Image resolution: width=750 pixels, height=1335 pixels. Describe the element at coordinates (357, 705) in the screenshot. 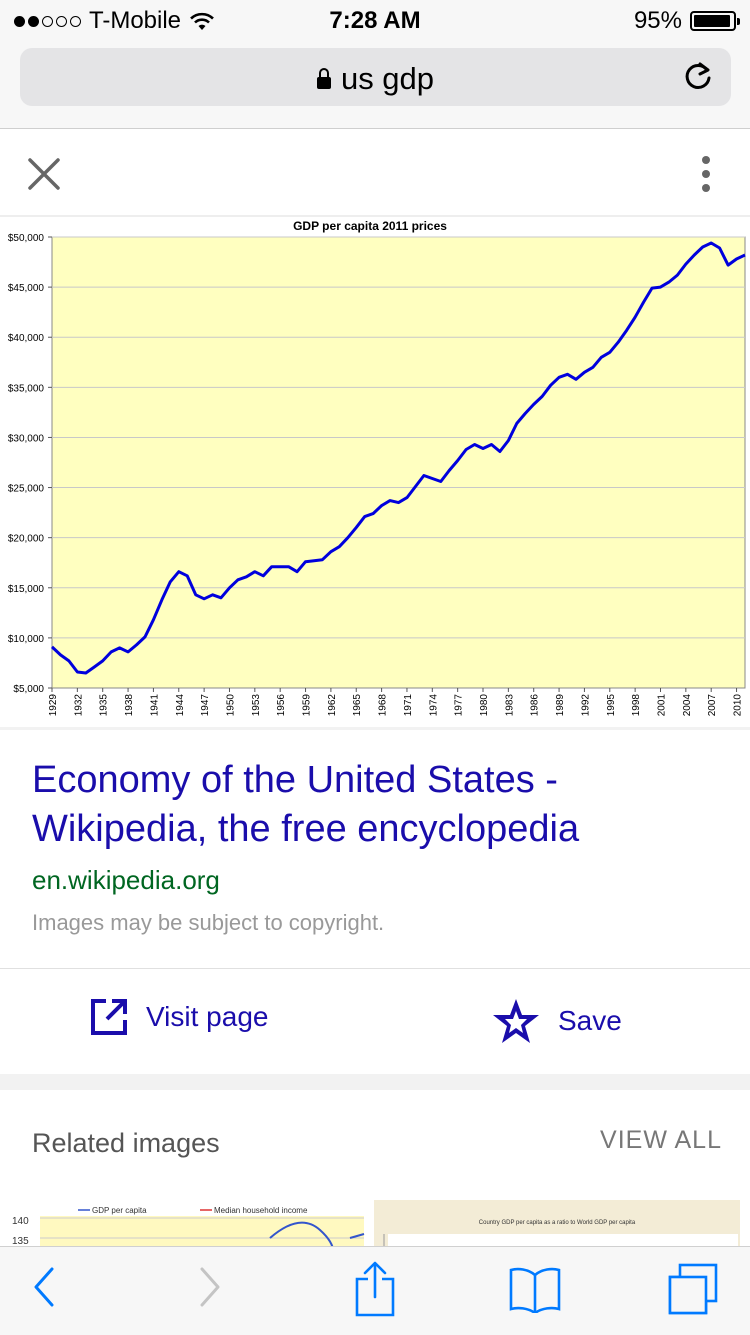

I see `x-tick-label: 1965` at that location.